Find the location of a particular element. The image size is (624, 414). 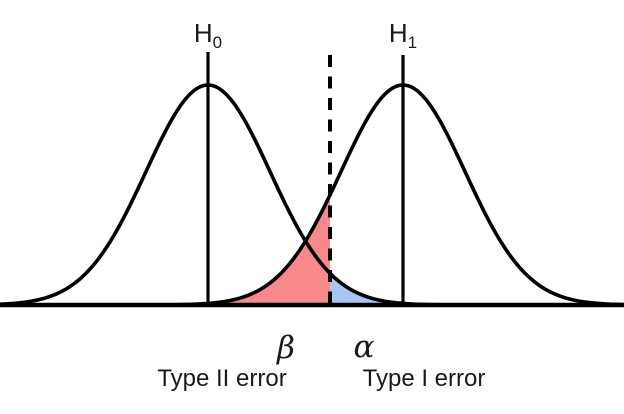

h0-label-main: H is located at coordinates (203, 33).